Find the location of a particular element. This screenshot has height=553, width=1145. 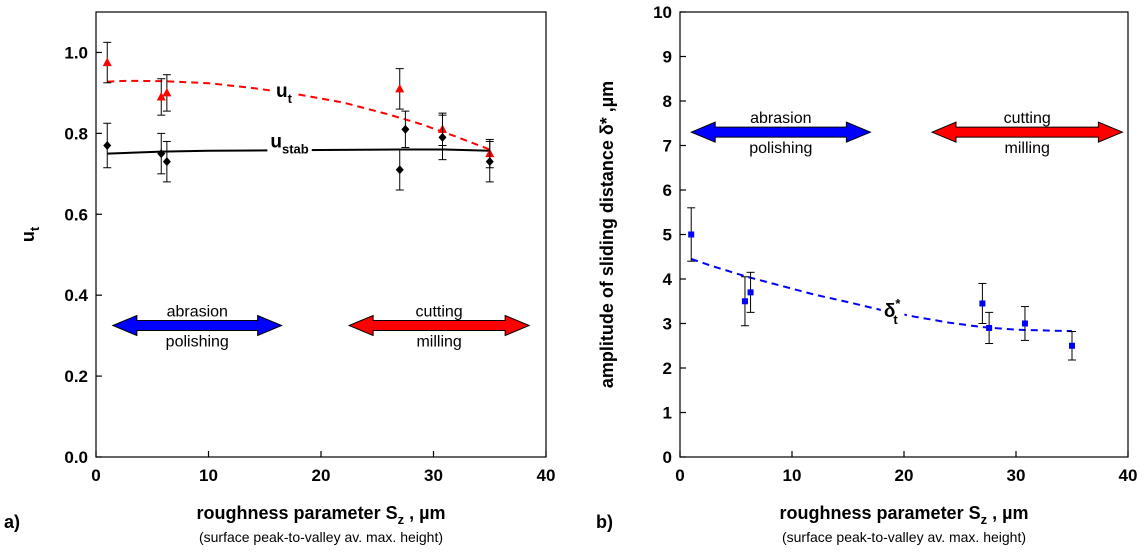

y-tick-label: 7 is located at coordinates (667, 146).